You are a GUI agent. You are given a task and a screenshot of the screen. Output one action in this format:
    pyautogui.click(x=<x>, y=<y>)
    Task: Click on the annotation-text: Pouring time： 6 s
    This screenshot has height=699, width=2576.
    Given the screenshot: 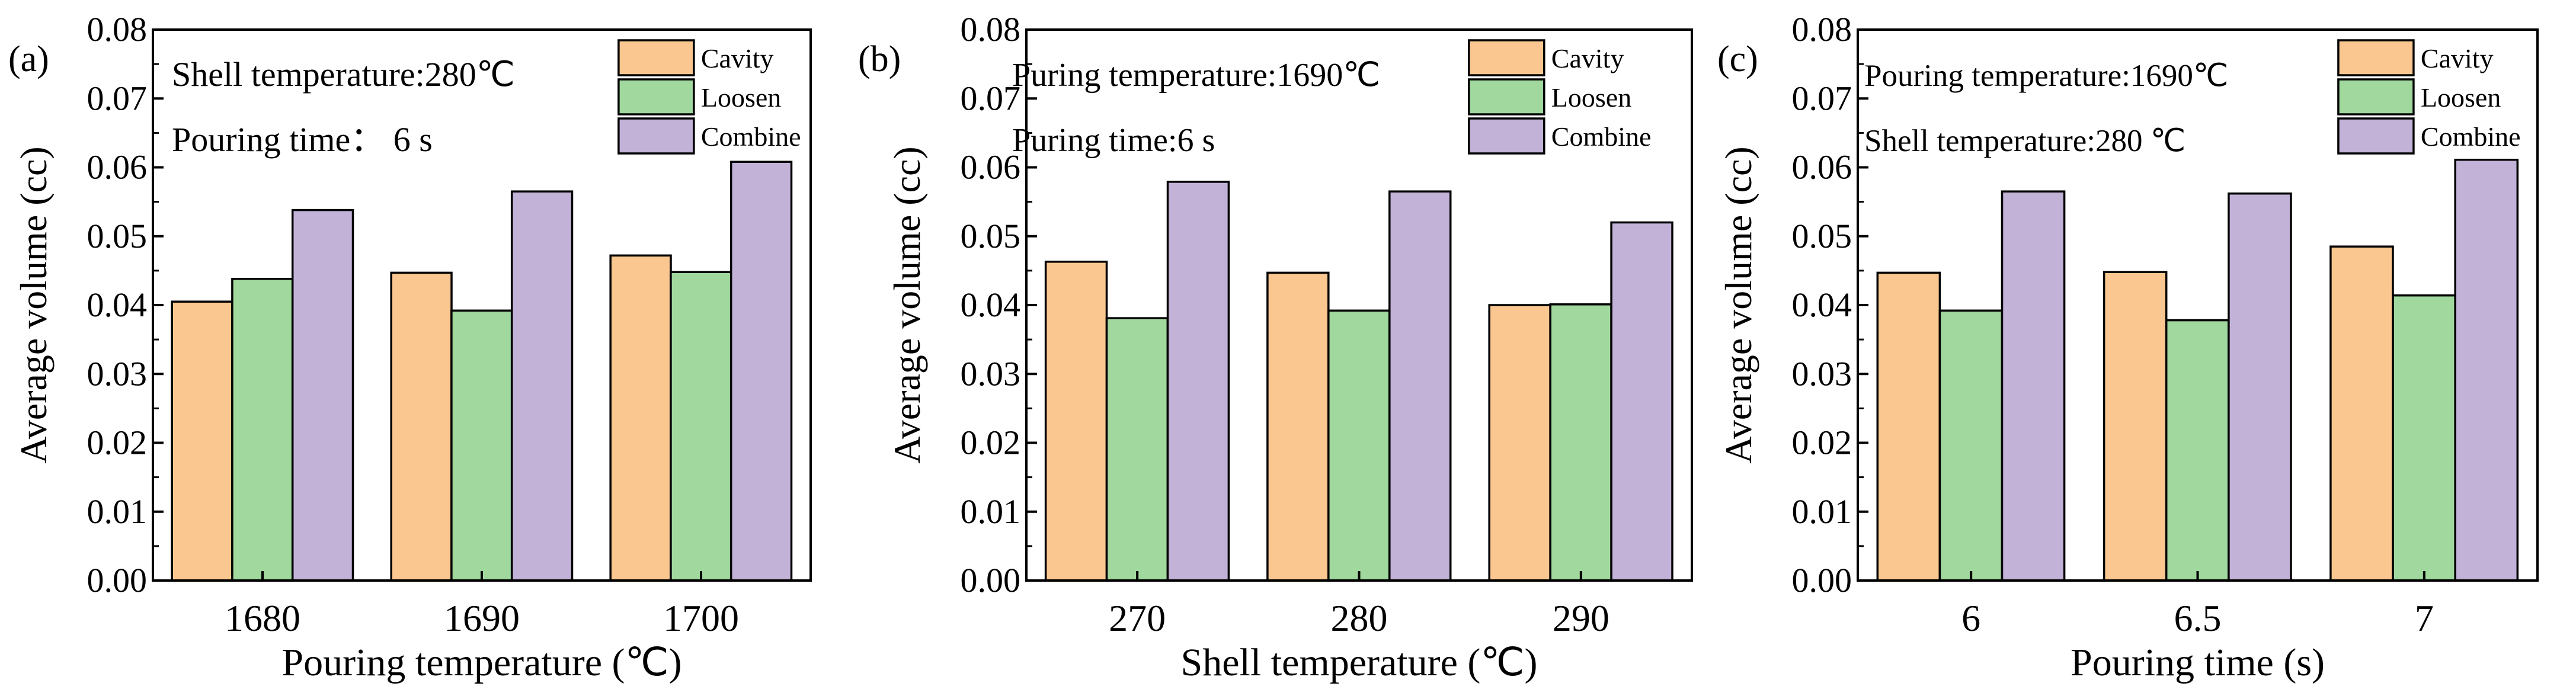 What is the action you would take?
    pyautogui.click(x=302, y=139)
    